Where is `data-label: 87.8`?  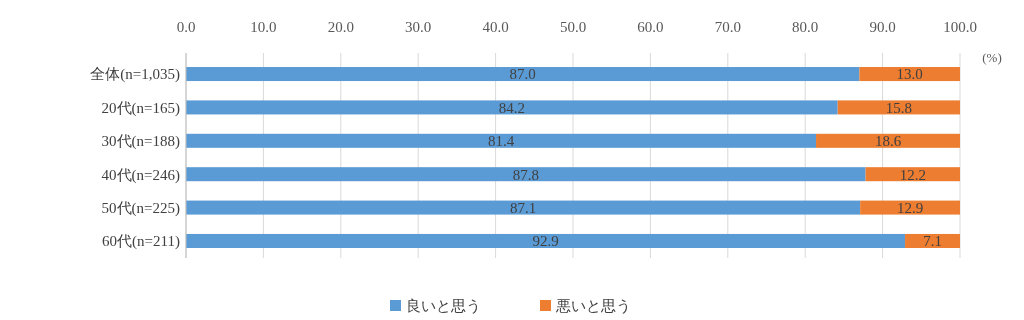
data-label: 87.8 is located at coordinates (525, 174).